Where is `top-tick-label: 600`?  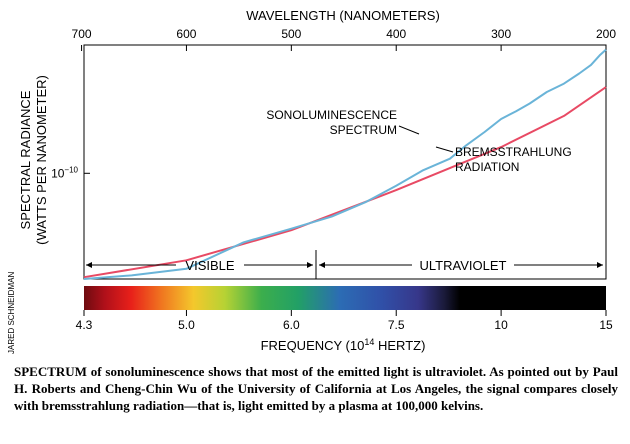 top-tick-label: 600 is located at coordinates (186, 34).